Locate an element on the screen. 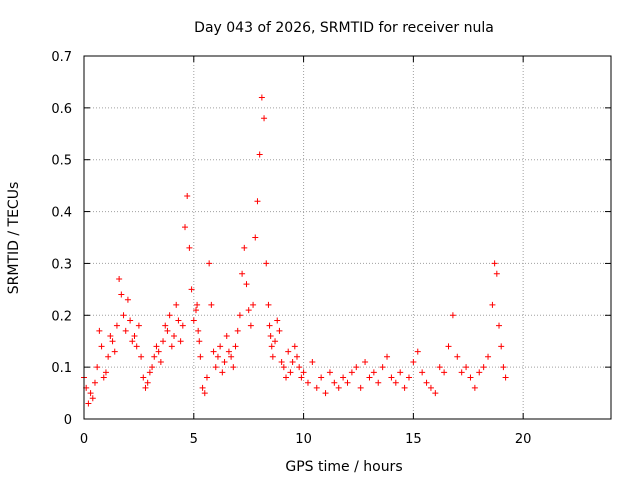  x-tick-label: 15 is located at coordinates (413, 439).